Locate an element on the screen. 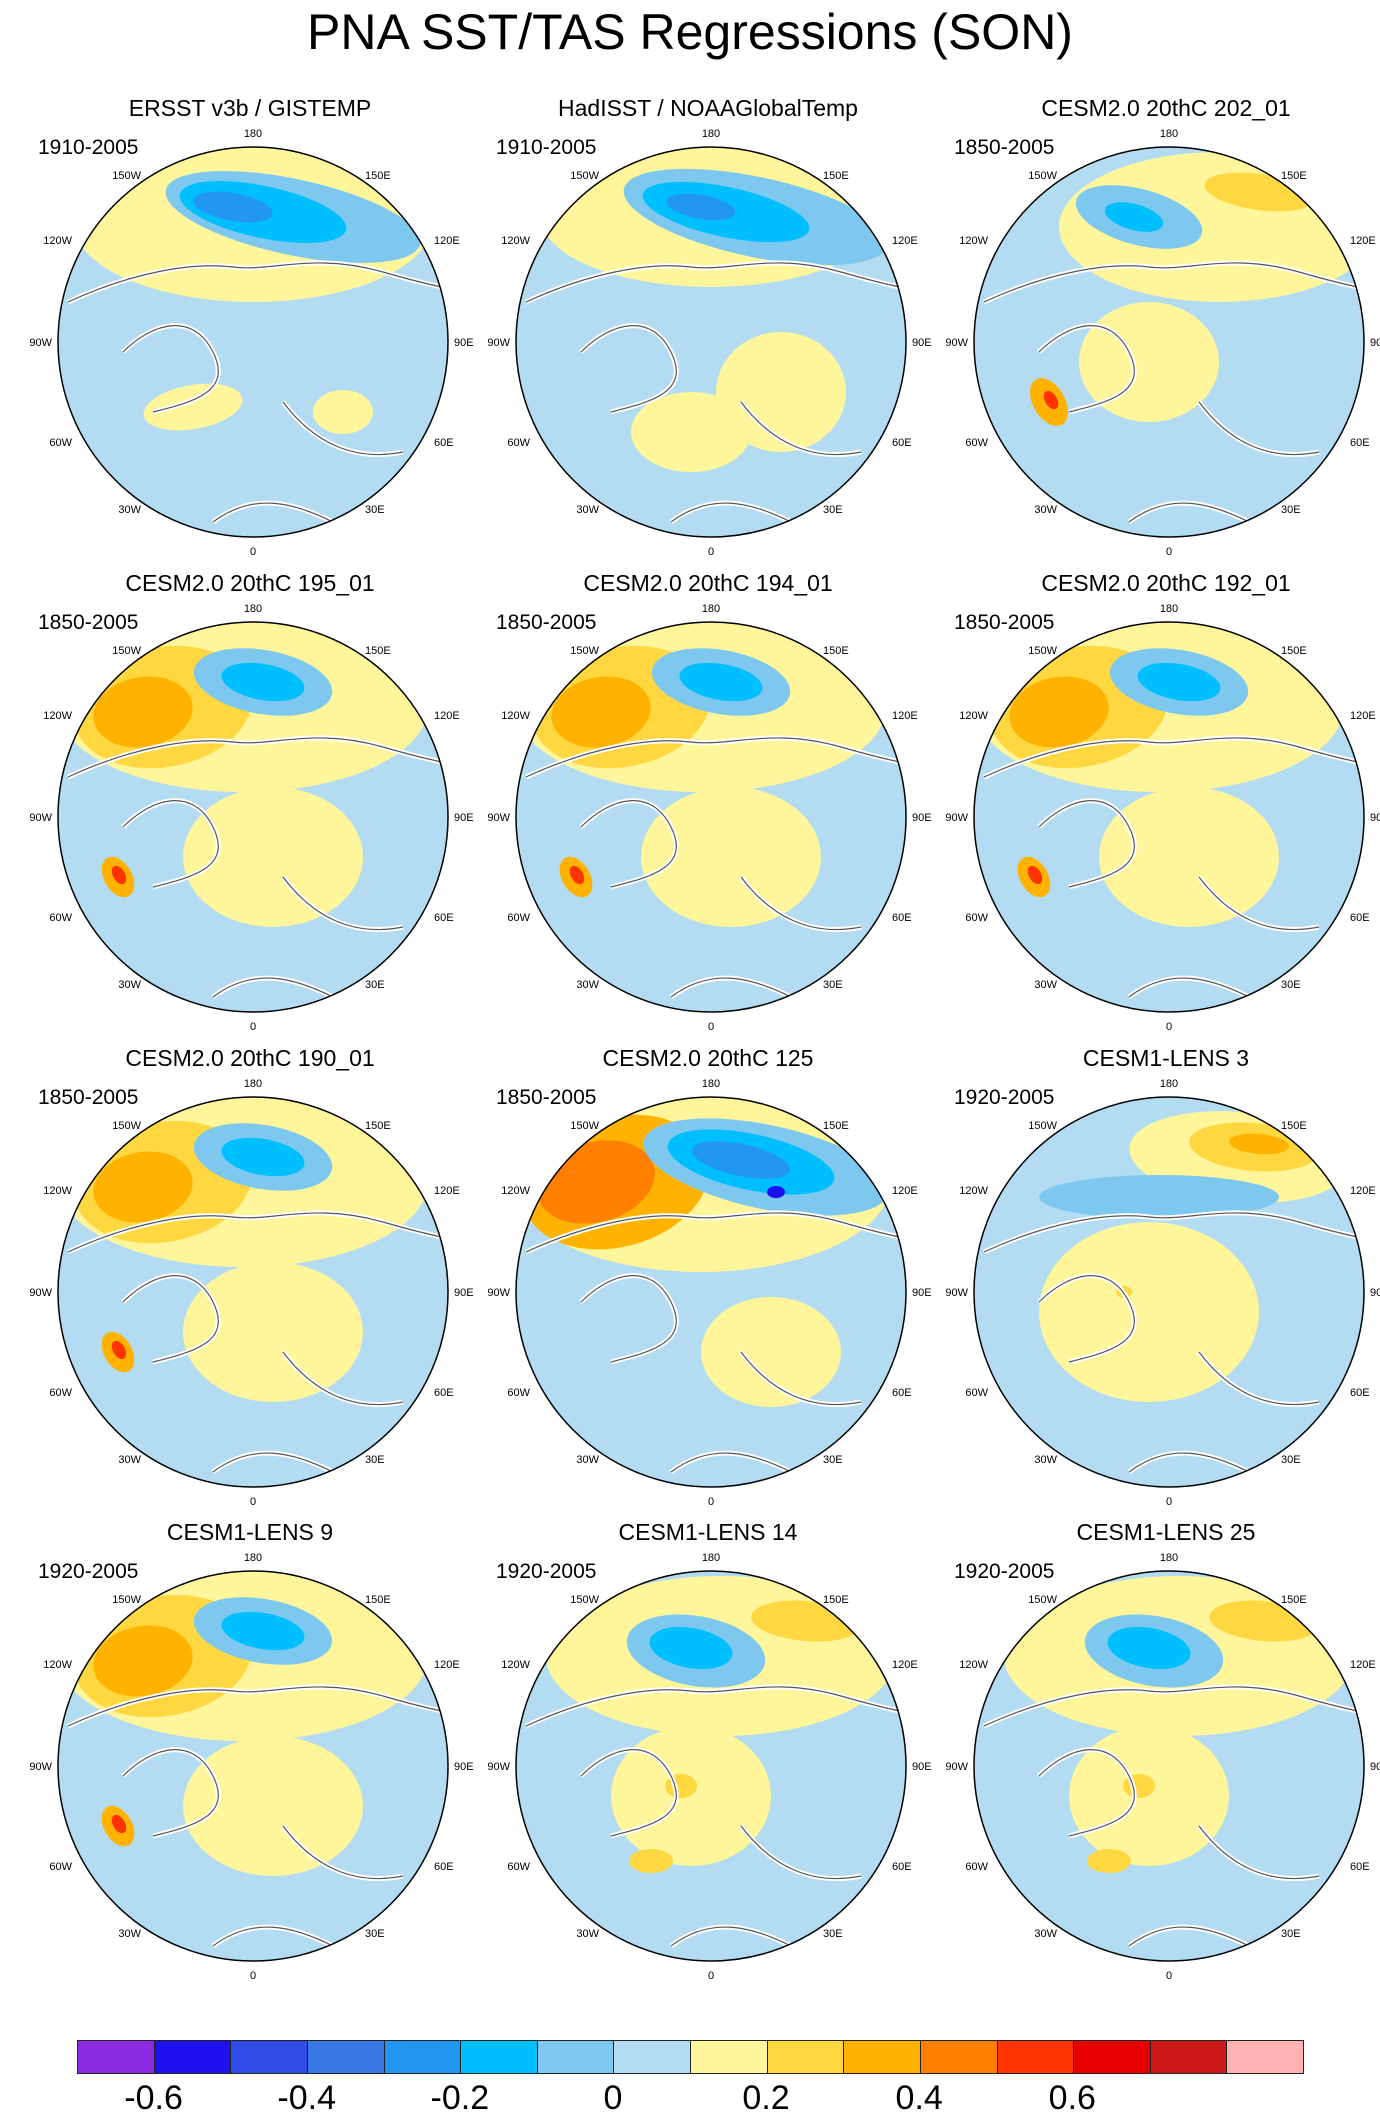  colorbar-tick-label: -0.6 is located at coordinates (153, 2098).